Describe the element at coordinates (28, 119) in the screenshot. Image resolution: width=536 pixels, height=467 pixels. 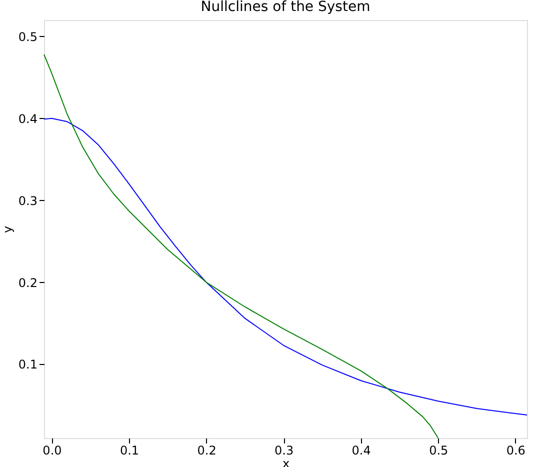
I see `y-tick-label: 0.4` at that location.